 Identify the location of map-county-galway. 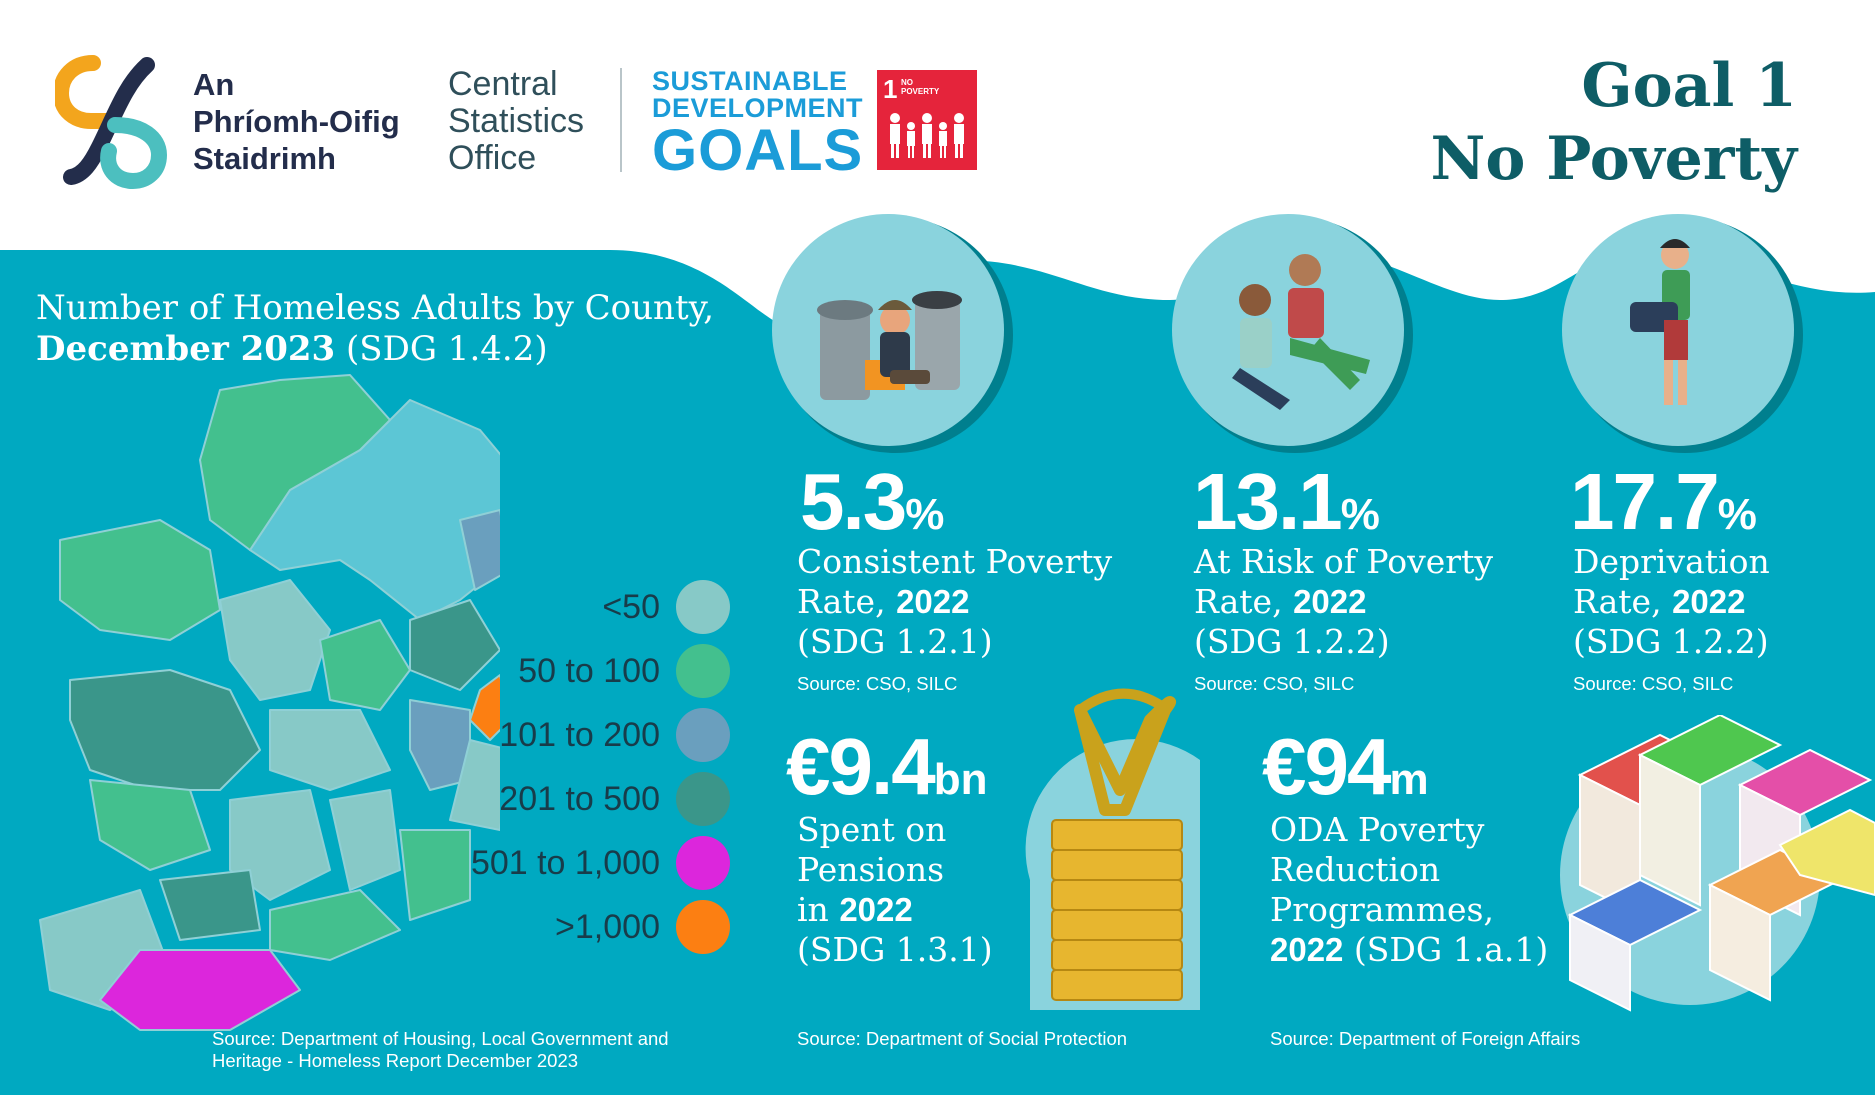
(165, 730).